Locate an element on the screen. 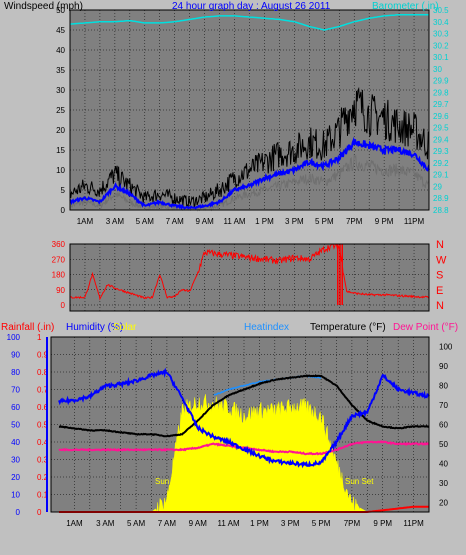  time-tick-label-bottom: 9 AM is located at coordinates (198, 523).